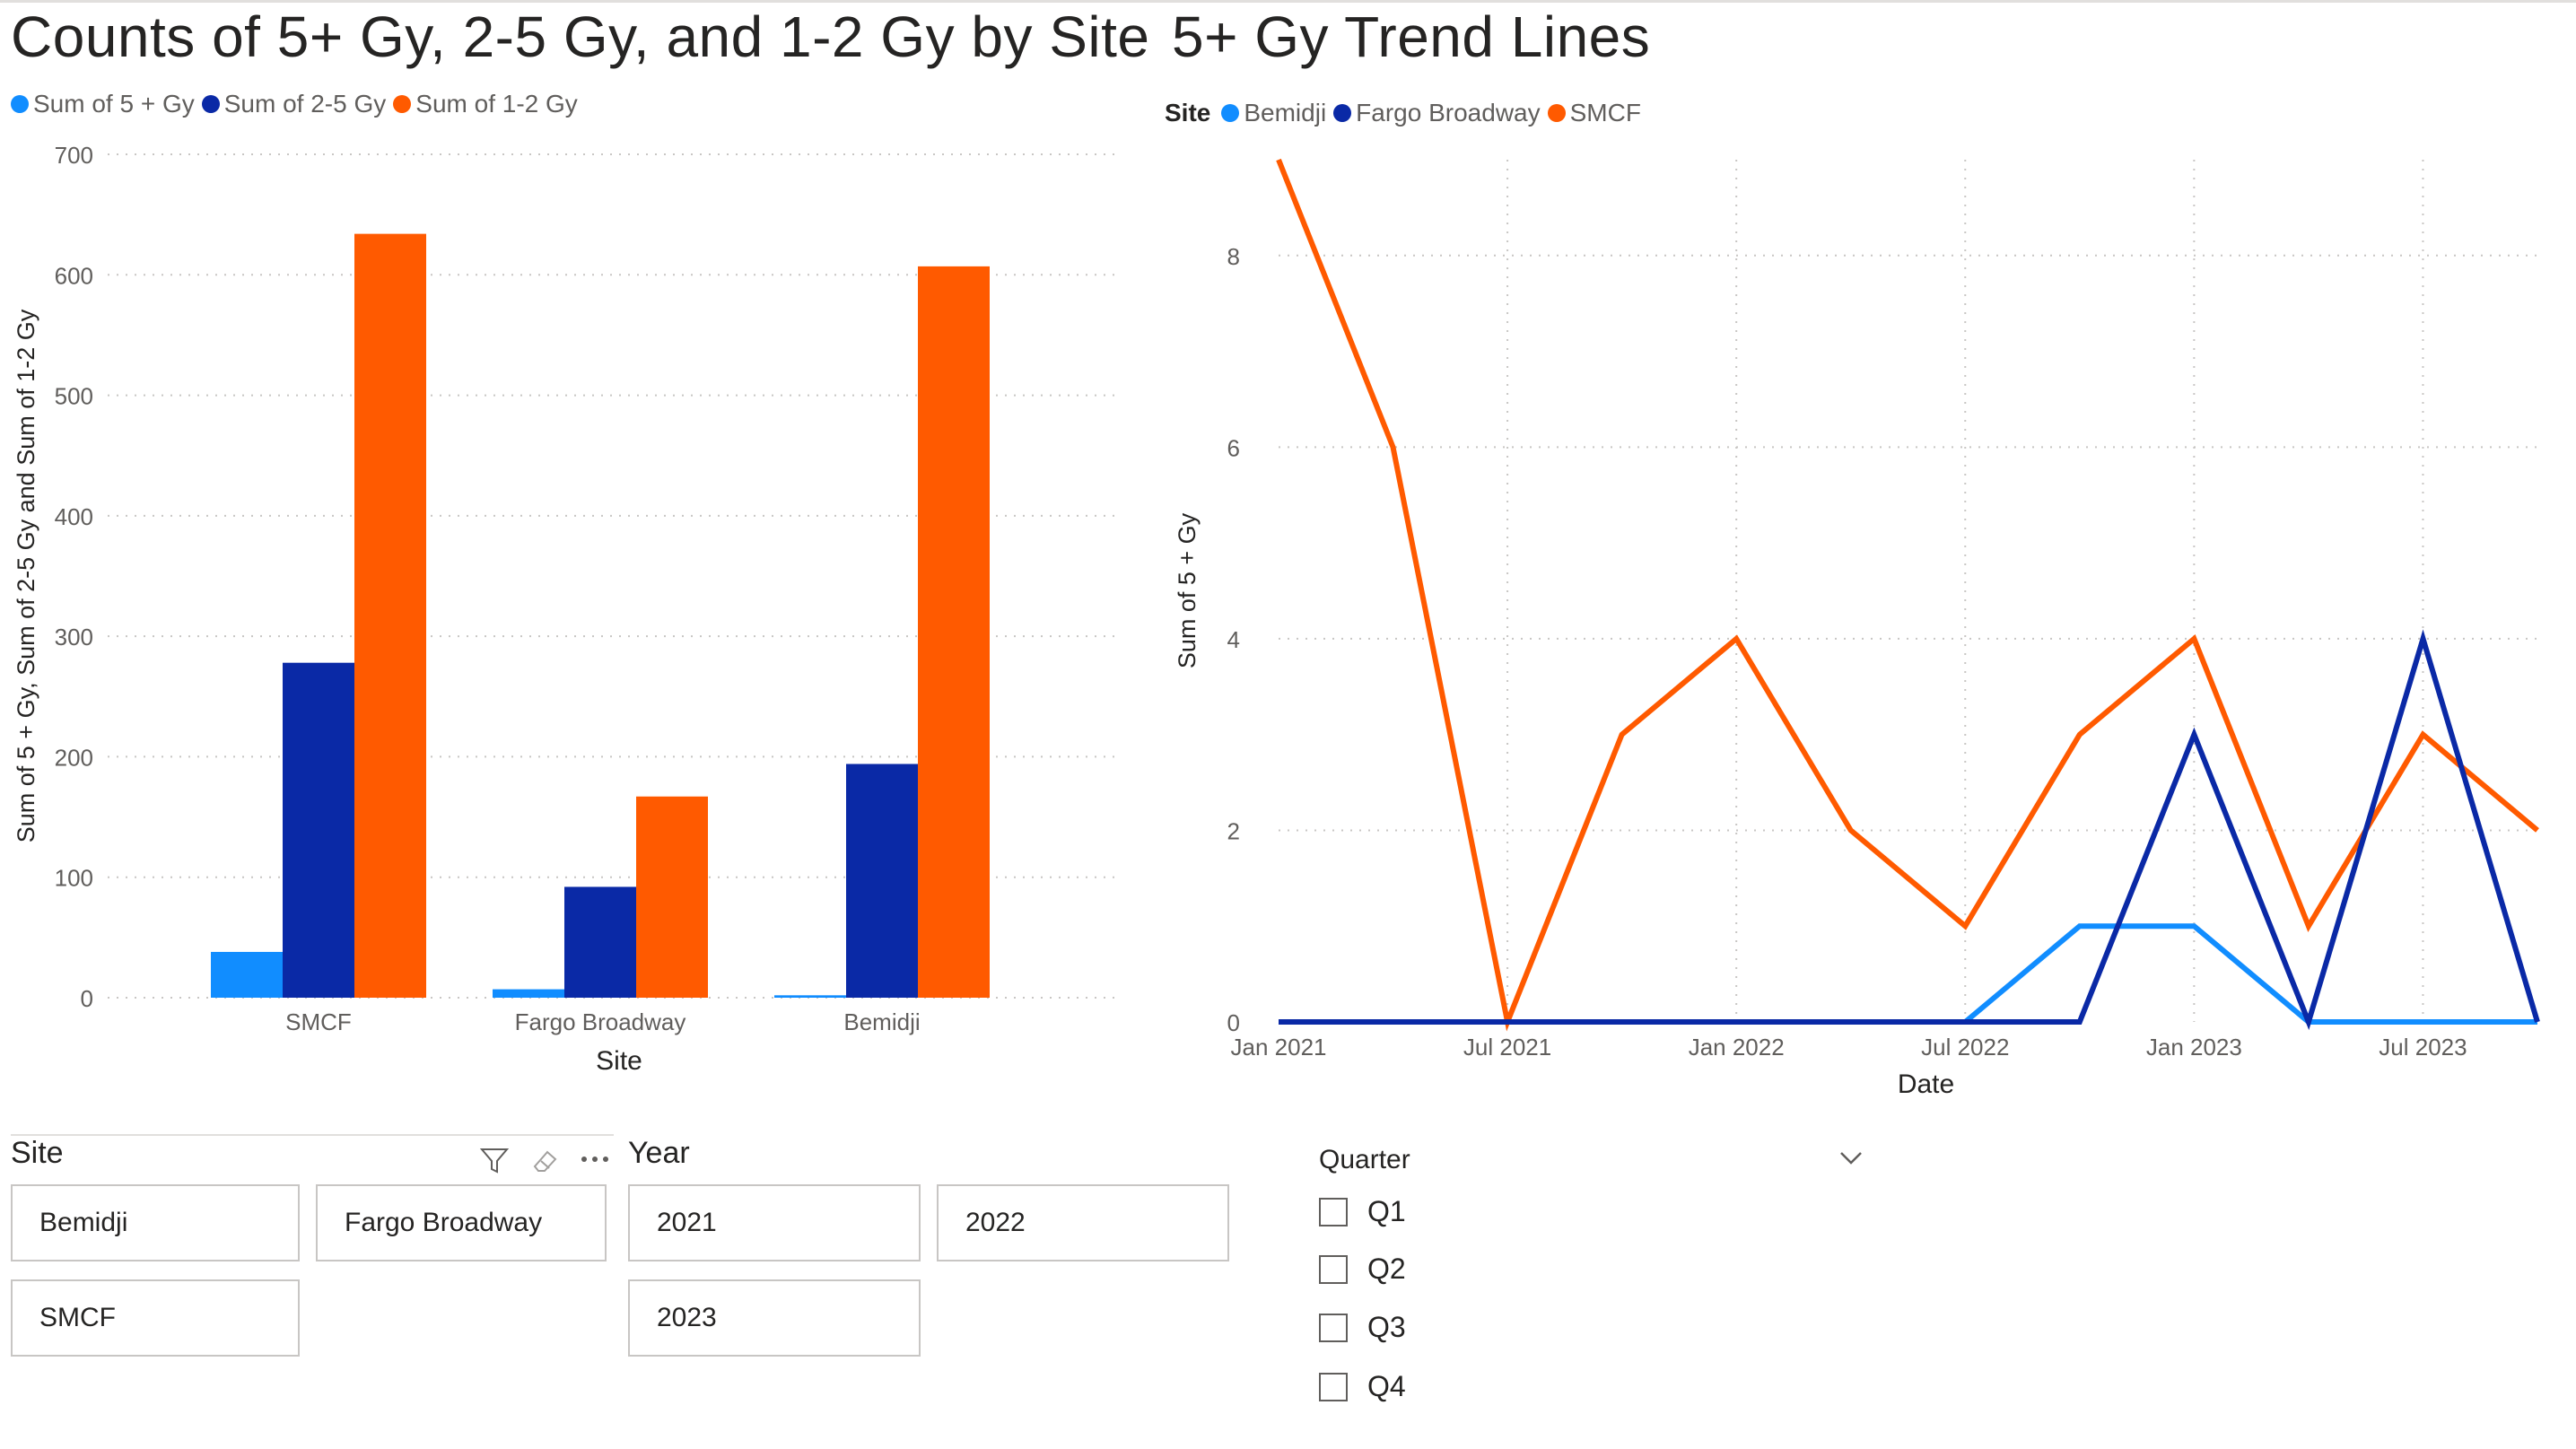 The width and height of the screenshot is (2576, 1449). What do you see at coordinates (74, 637) in the screenshot?
I see `y-tick-label: 300` at bounding box center [74, 637].